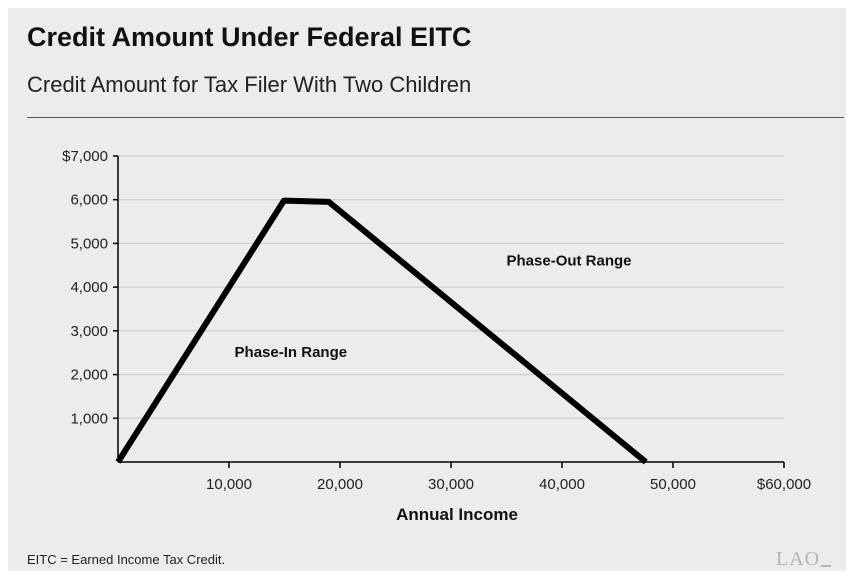 The image size is (854, 579). I want to click on x-tick-label: 40,000, so click(562, 484).